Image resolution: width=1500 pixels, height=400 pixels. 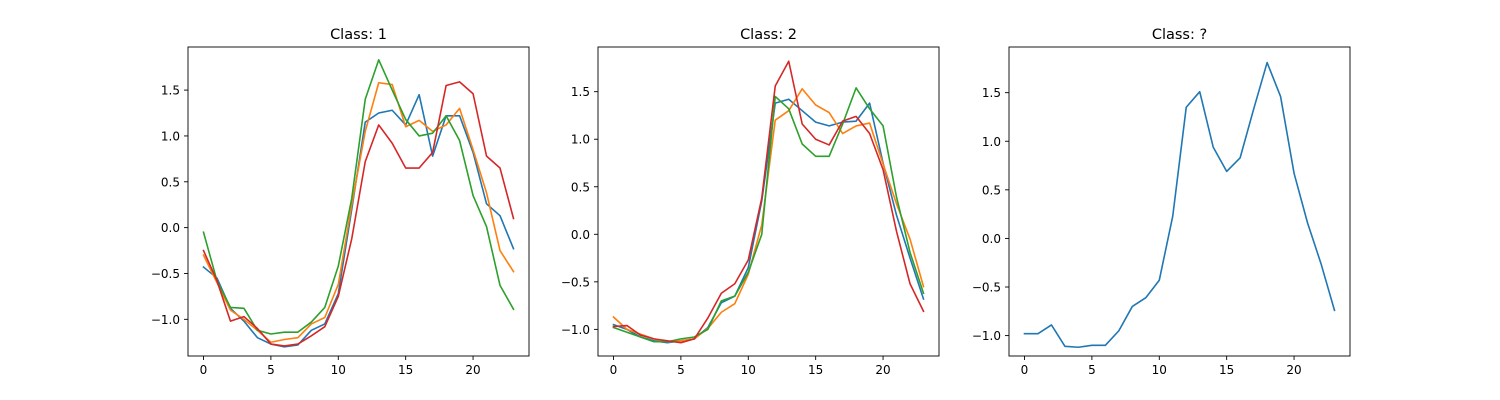 What do you see at coordinates (358, 35) in the screenshot?
I see `chart-title: Class: 1` at bounding box center [358, 35].